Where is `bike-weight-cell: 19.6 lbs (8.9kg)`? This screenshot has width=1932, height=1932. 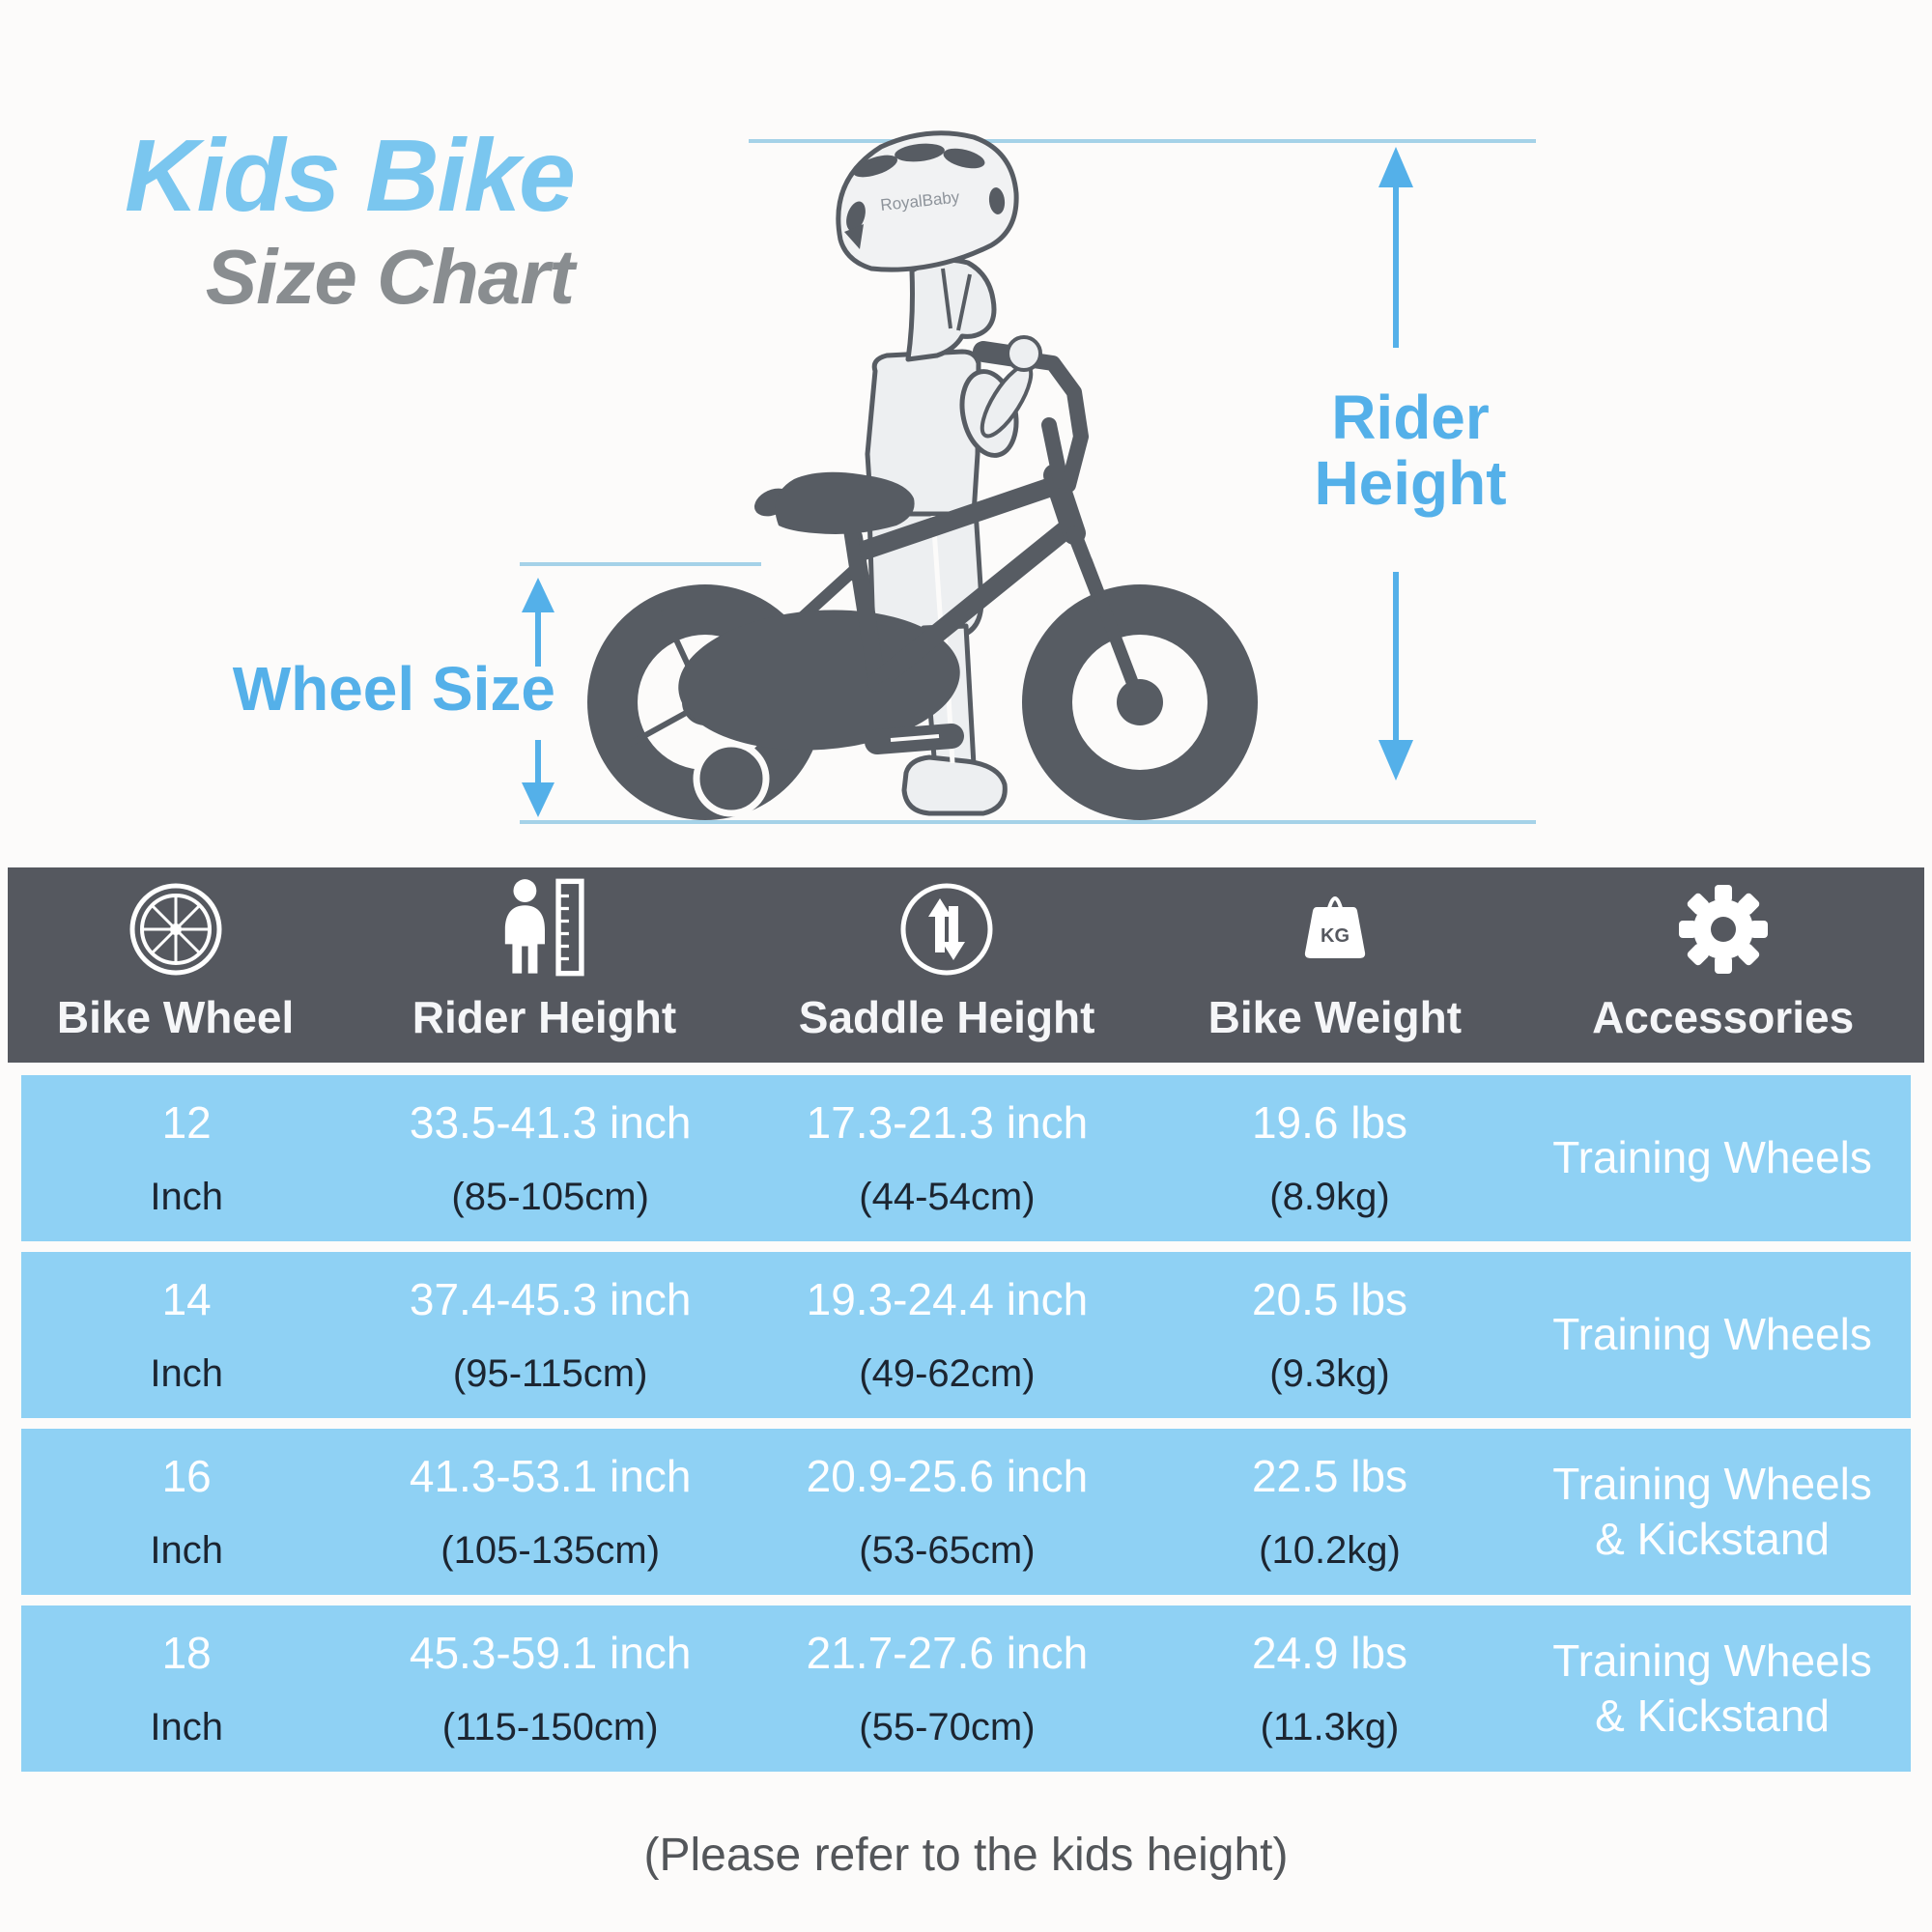
bike-weight-cell: 19.6 lbs (8.9kg) is located at coordinates (1329, 1157).